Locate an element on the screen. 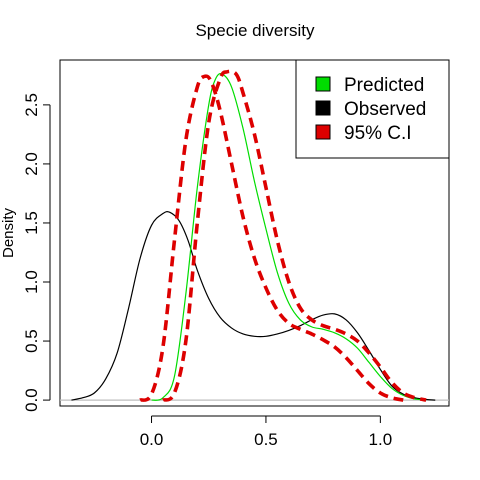 The width and height of the screenshot is (480, 480). y-axis: 0.0 0.5 1.0 1.5 2.0 2.5 is located at coordinates (36, 252).